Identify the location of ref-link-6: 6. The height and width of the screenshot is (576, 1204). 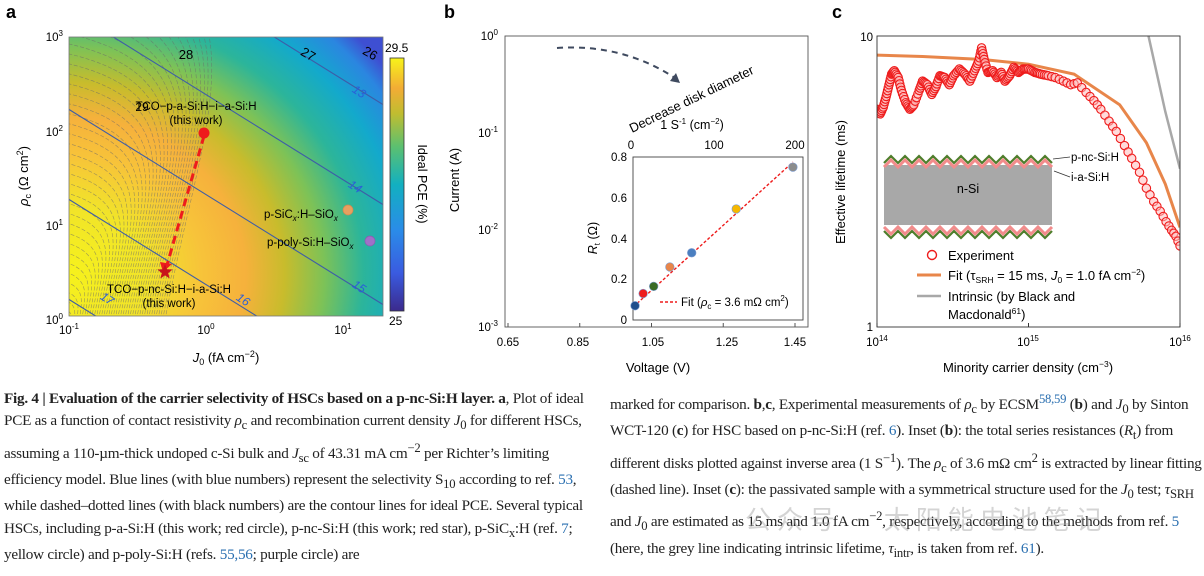
(892, 431).